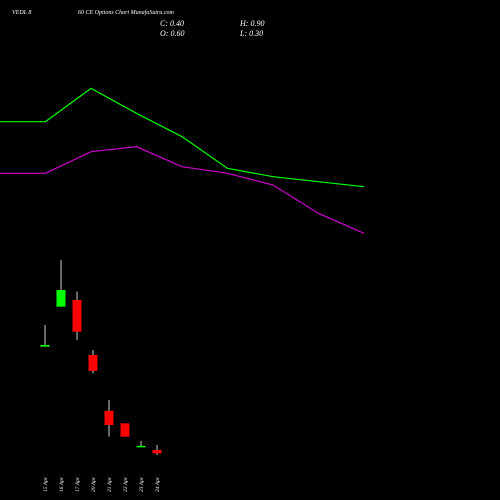  What do you see at coordinates (251, 33) in the screenshot?
I see `ohlc-label: L: 0.30` at bounding box center [251, 33].